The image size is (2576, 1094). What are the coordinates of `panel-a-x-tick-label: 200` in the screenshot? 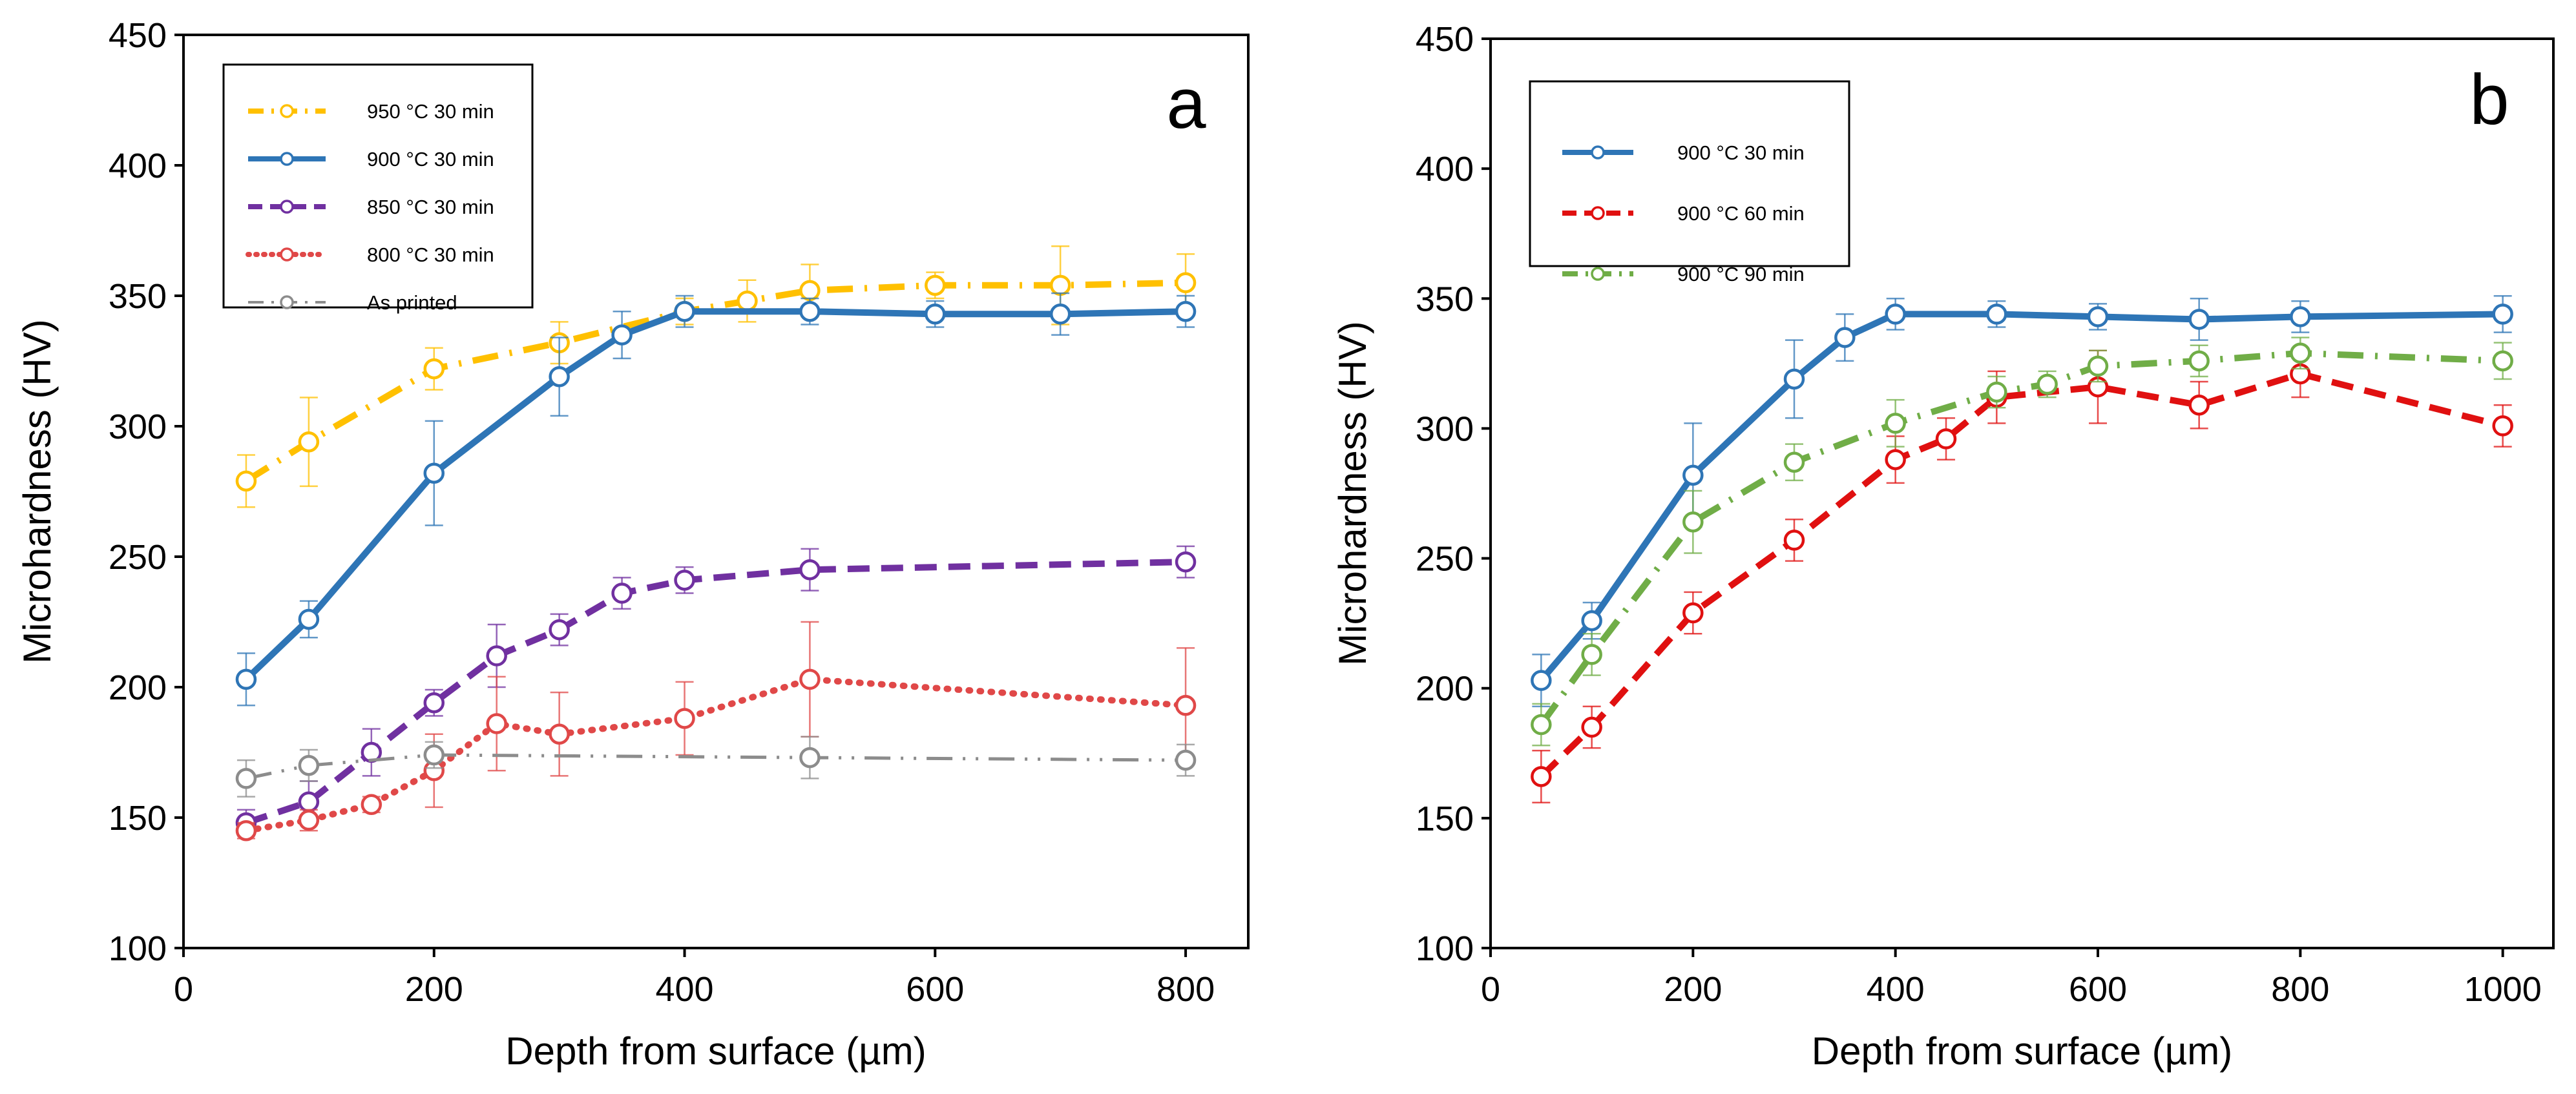 It's located at (434, 989).